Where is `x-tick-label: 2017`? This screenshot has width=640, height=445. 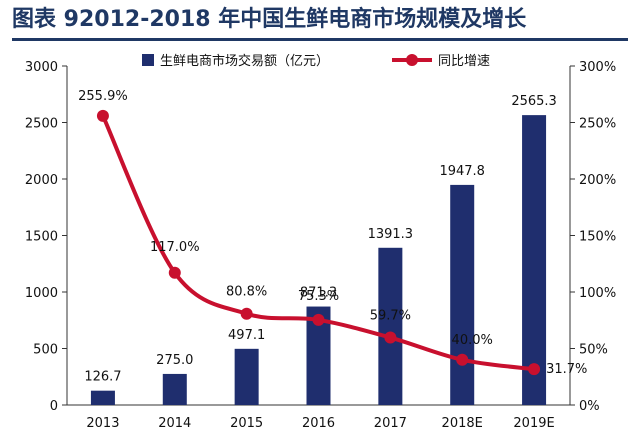 x-tick-label: 2017 is located at coordinates (390, 423).